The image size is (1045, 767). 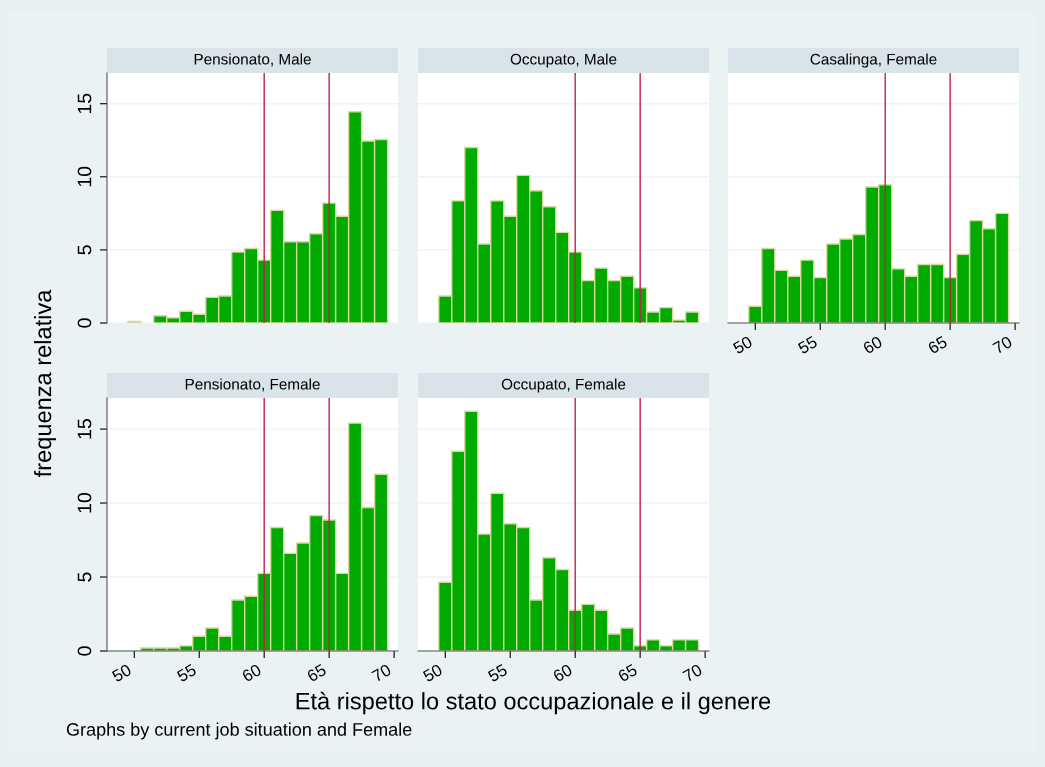 I want to click on x-axis-title: Età rispetto lo stato occupazionale e il genere, so click(x=533, y=703).